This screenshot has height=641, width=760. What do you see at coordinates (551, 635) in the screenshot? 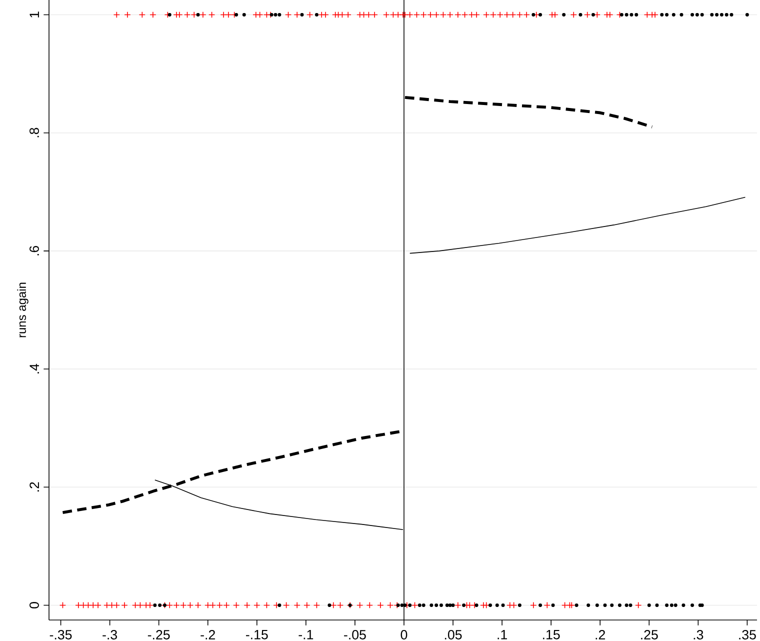
I see `x-tick-label: .15` at bounding box center [551, 635].